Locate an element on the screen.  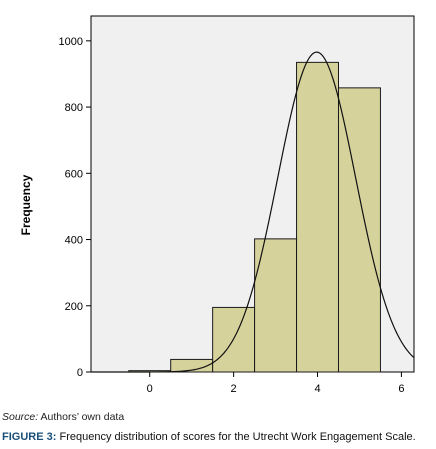
x-tick-label: 4 is located at coordinates (317, 389).